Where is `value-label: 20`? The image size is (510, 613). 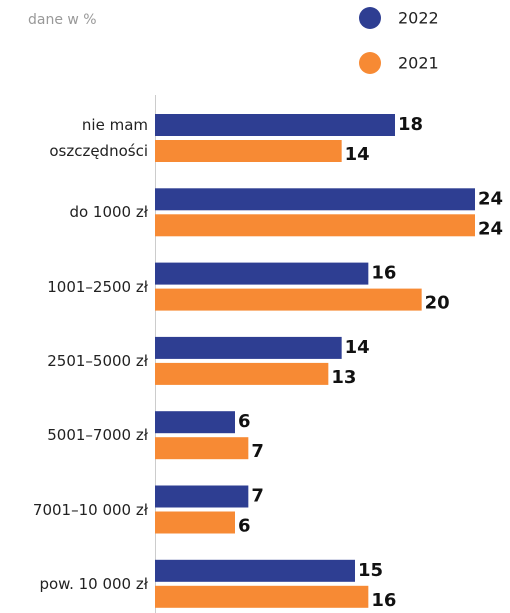
value-label: 20 is located at coordinates (437, 303).